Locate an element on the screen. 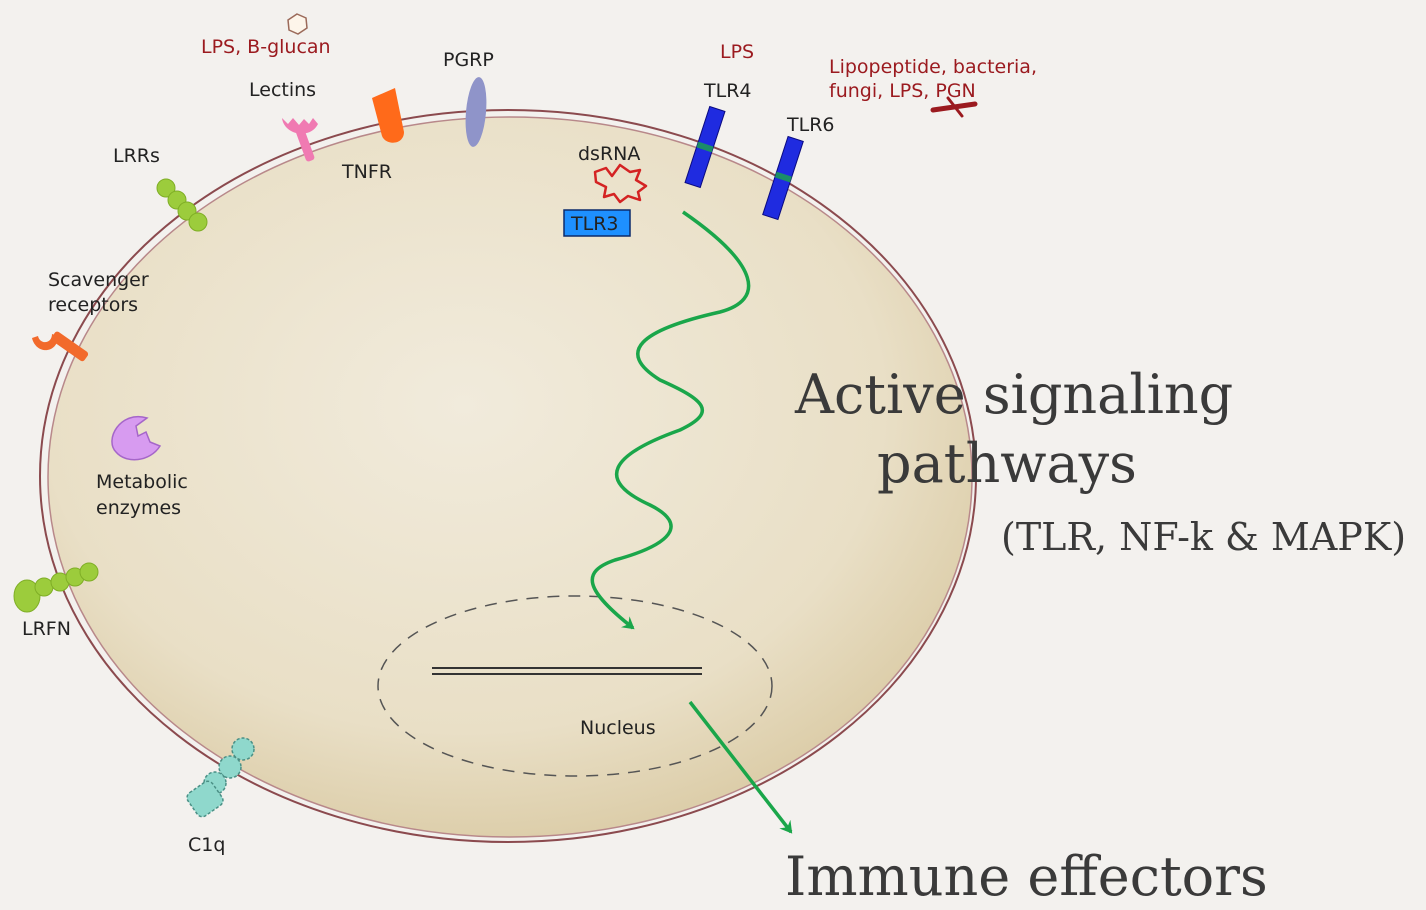 This screenshot has width=1426, height=910. nucleus-label: Nucleus is located at coordinates (618, 728).